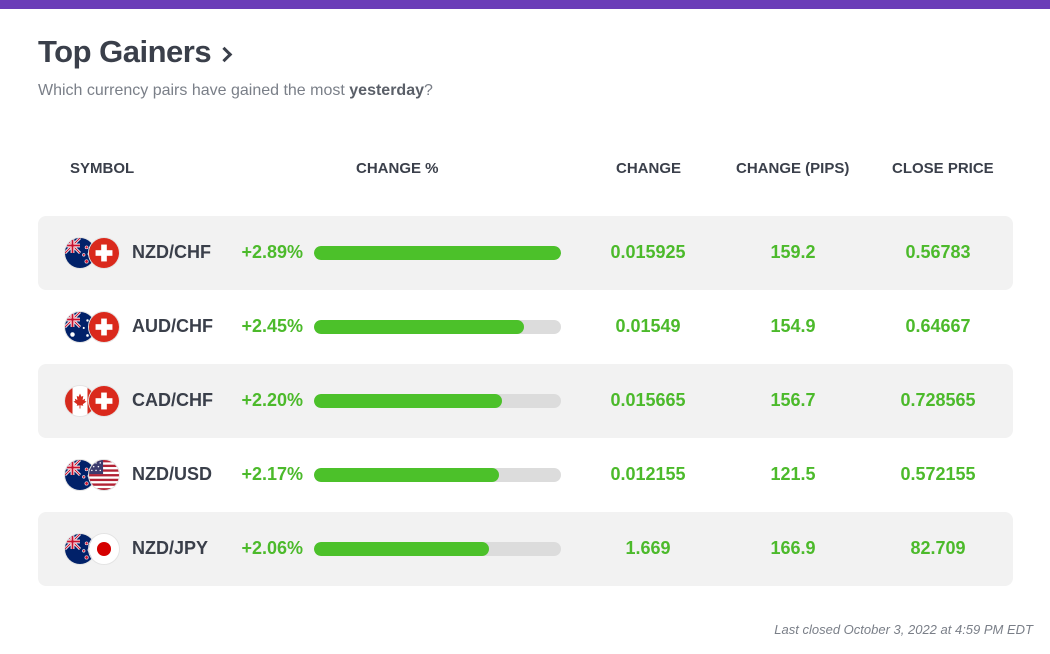  Describe the element at coordinates (428, 90) in the screenshot. I see `subtitle-end: ?` at that location.